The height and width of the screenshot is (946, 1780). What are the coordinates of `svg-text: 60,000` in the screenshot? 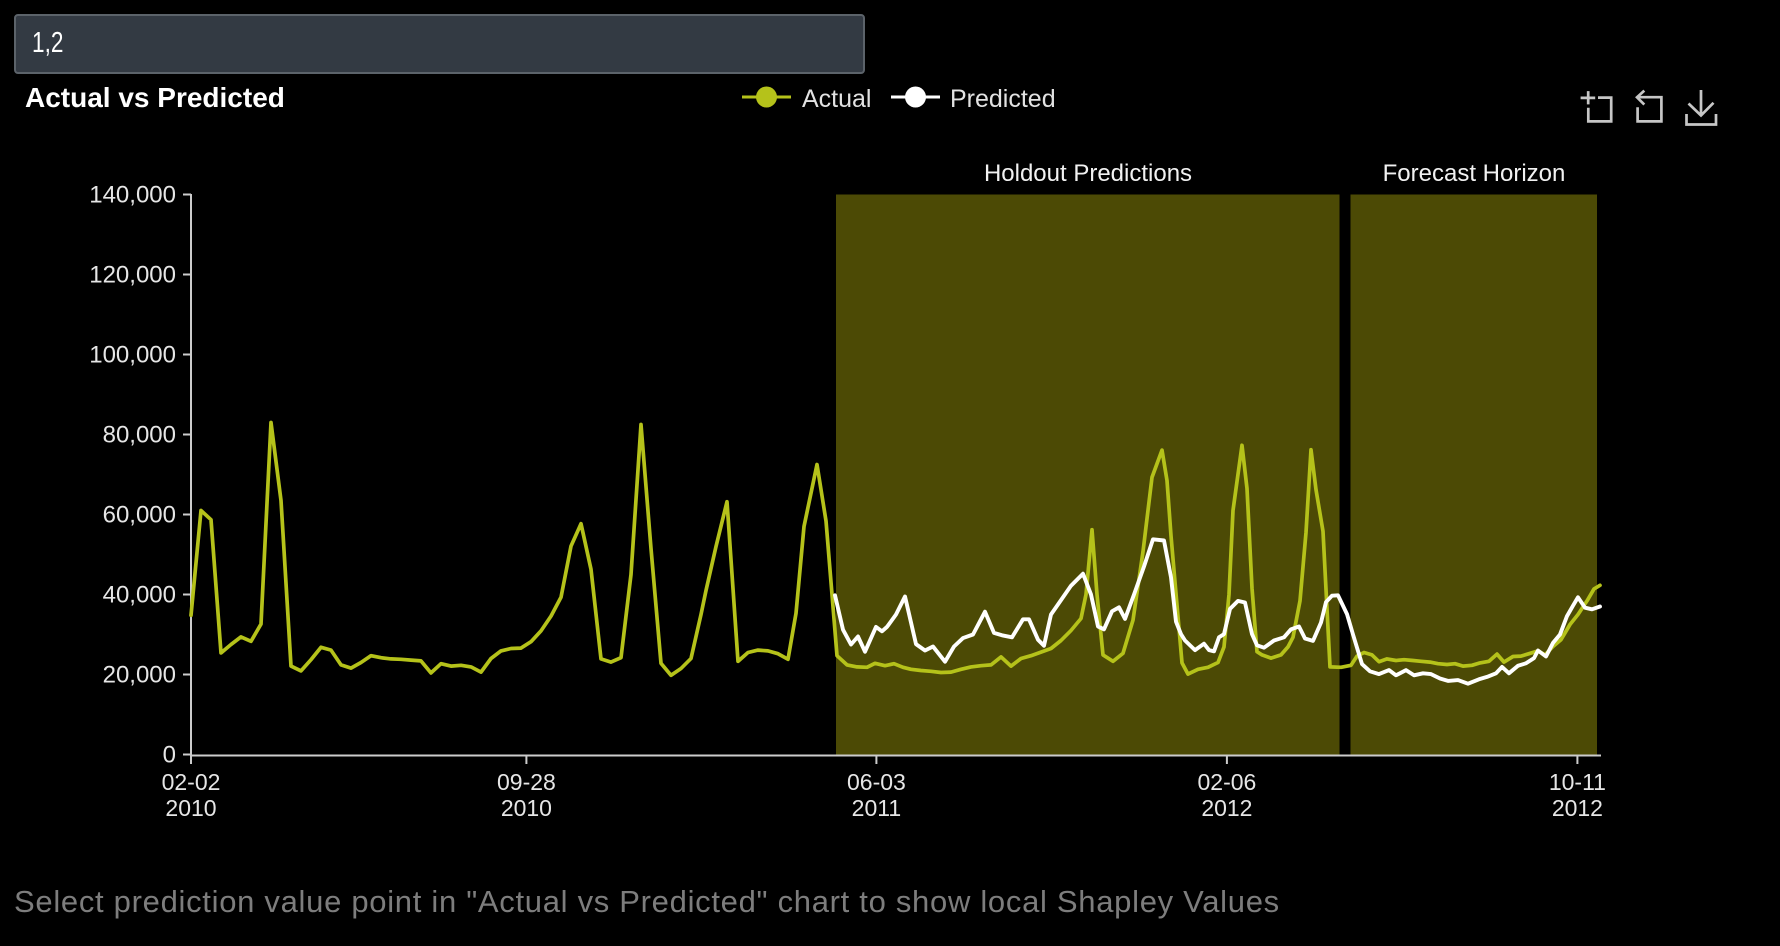 It's located at (139, 515).